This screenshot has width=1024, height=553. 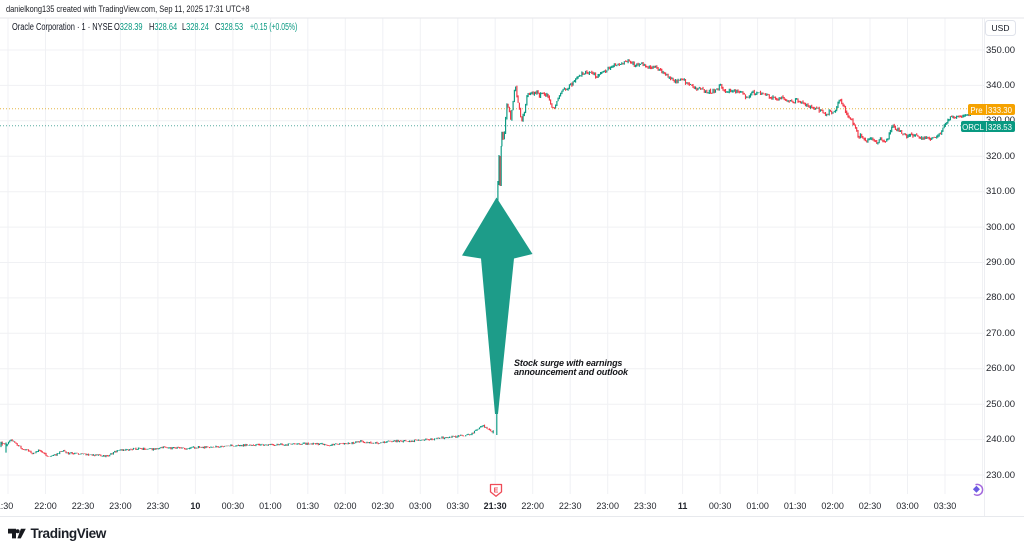 I want to click on svg-text: E, so click(x=496, y=490).